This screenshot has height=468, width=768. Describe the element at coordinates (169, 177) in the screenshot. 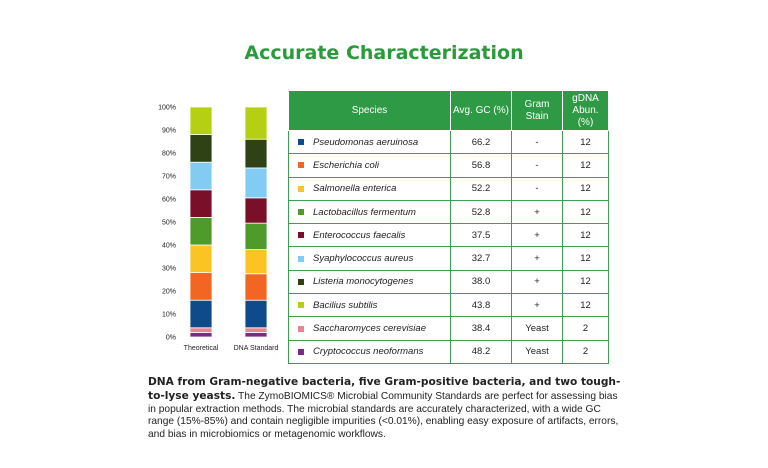

I see `y-tick-label: 70%` at that location.